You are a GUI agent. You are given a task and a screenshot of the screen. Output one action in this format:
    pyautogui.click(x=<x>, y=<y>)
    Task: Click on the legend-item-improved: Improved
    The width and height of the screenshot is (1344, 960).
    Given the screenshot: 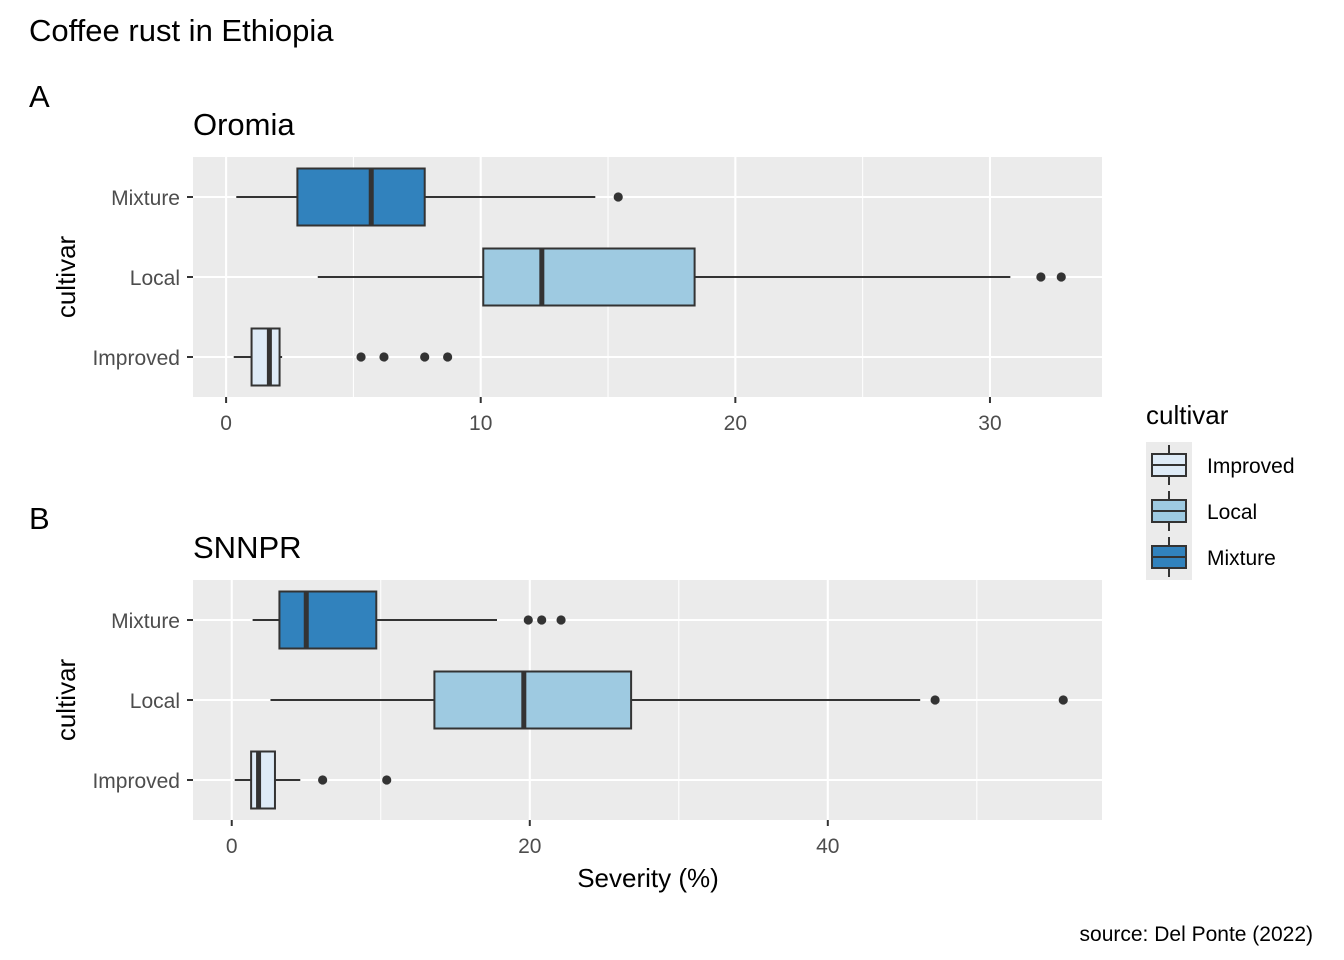 What is the action you would take?
    pyautogui.click(x=1223, y=465)
    